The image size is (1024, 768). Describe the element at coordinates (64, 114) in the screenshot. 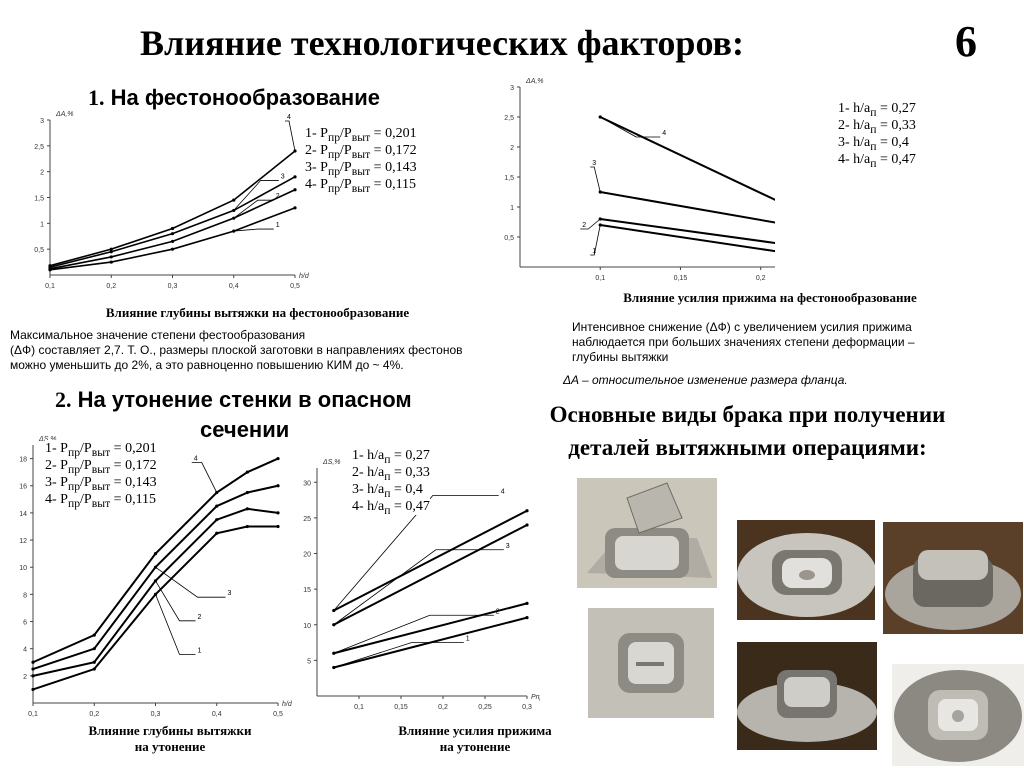

I see `y-axis-label: ΔA,%` at that location.